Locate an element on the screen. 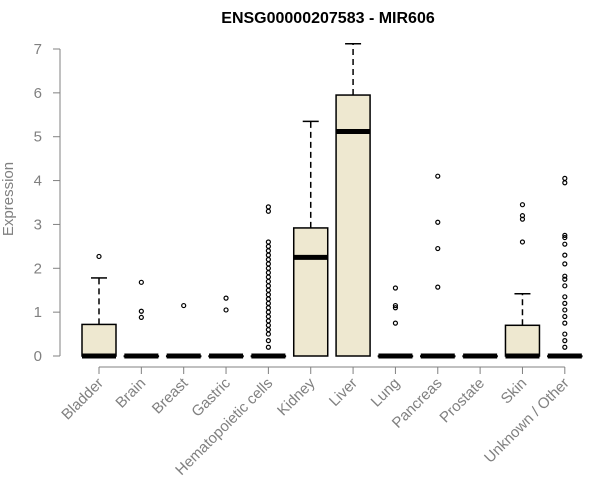 The width and height of the screenshot is (600, 500). x-tick-label: Kidney is located at coordinates (296, 396).